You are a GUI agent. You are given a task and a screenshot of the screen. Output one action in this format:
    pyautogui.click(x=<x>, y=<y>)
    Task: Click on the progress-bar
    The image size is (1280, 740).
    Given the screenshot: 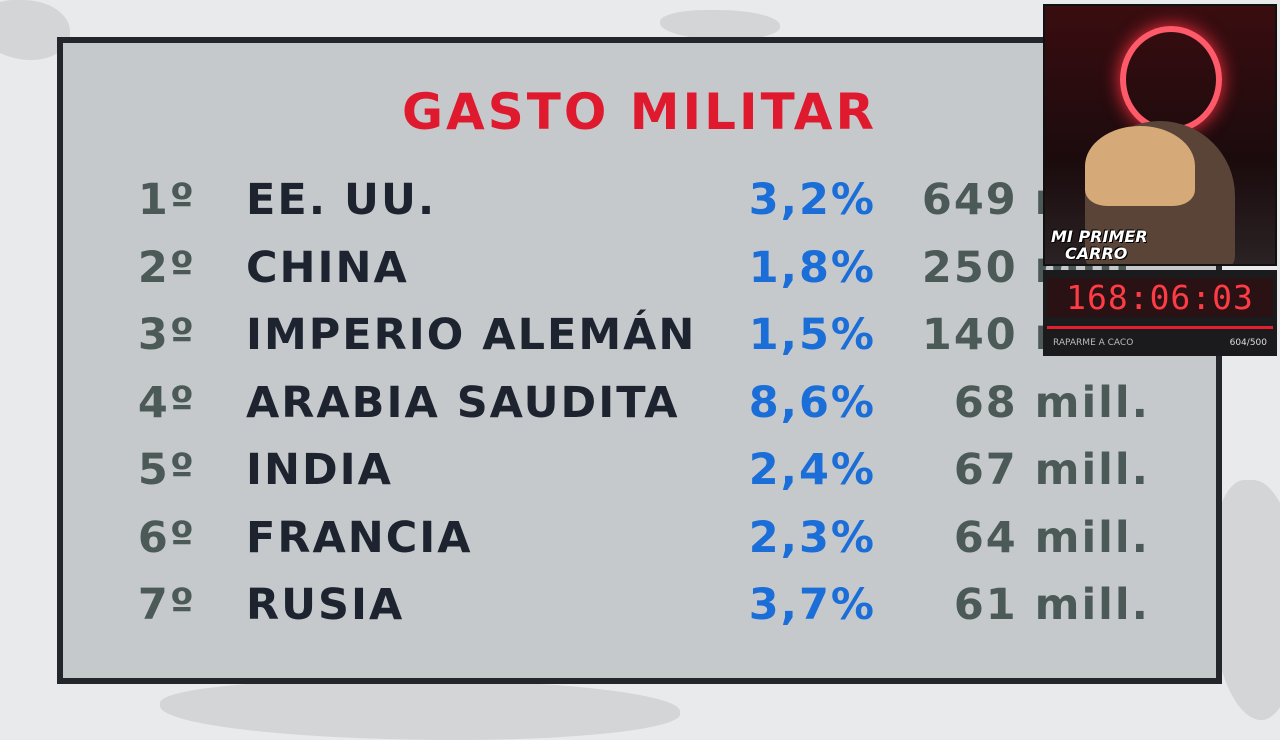 What is the action you would take?
    pyautogui.click(x=1160, y=327)
    